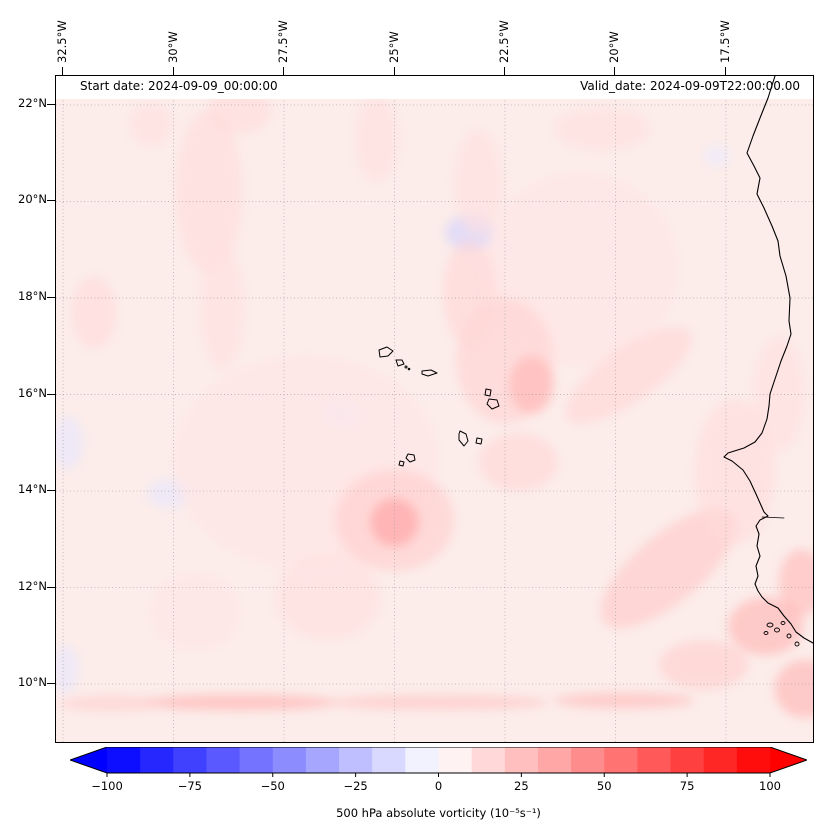 The height and width of the screenshot is (839, 837). Describe the element at coordinates (438, 786) in the screenshot. I see `colorbar-tick-label: 0` at that location.